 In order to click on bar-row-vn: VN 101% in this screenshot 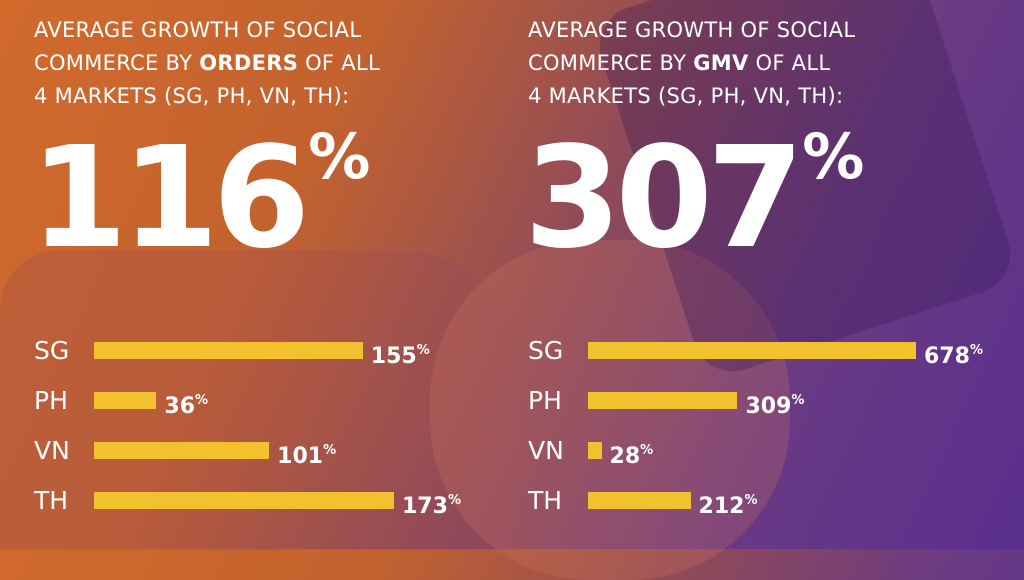, I will do `click(274, 452)`.